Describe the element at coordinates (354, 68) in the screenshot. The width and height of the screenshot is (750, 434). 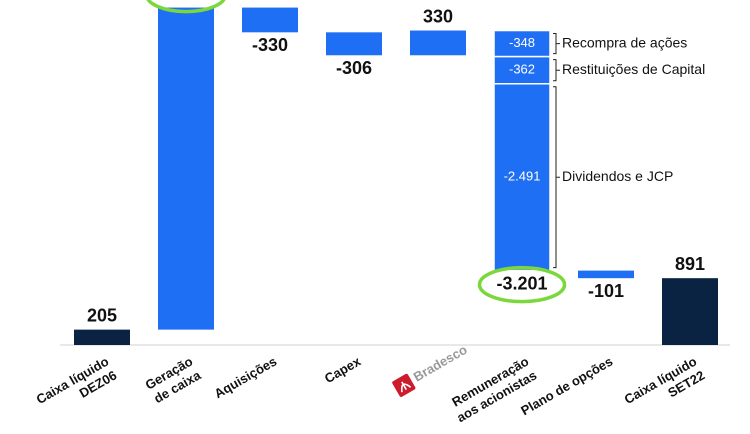
I see `value-label: -306` at that location.